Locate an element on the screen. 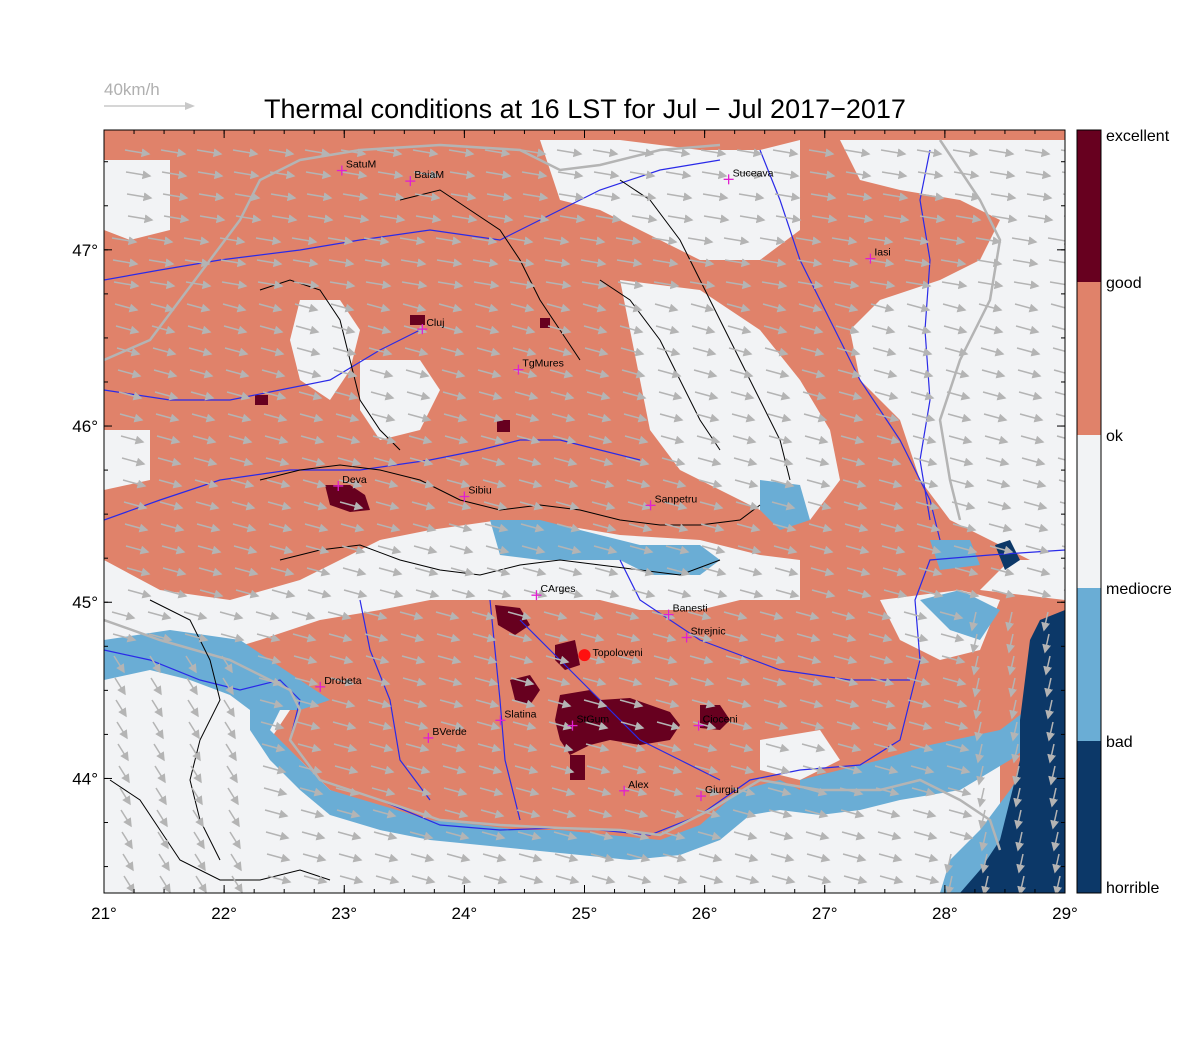 The width and height of the screenshot is (1200, 1050). city-marker: Iasi is located at coordinates (878, 255).